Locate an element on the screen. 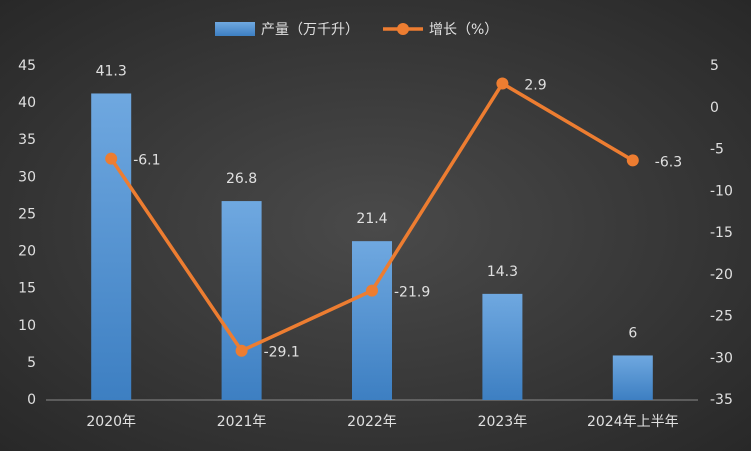  y-tick-label: 35 is located at coordinates (27, 140).